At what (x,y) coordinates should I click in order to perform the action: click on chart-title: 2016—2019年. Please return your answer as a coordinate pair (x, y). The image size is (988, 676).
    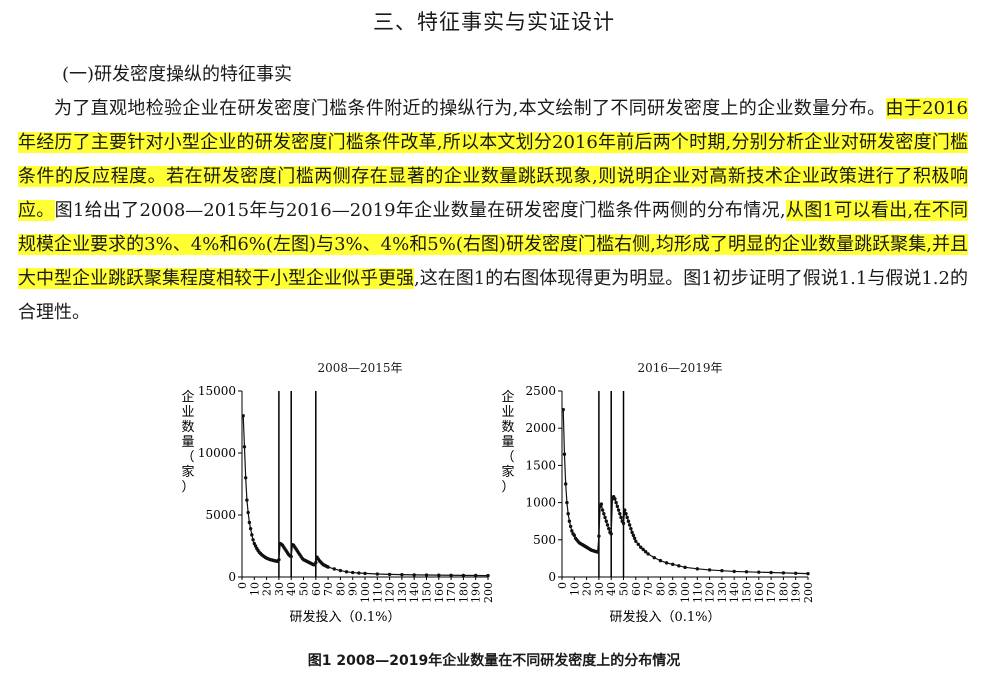
    Looking at the image, I should click on (680, 368).